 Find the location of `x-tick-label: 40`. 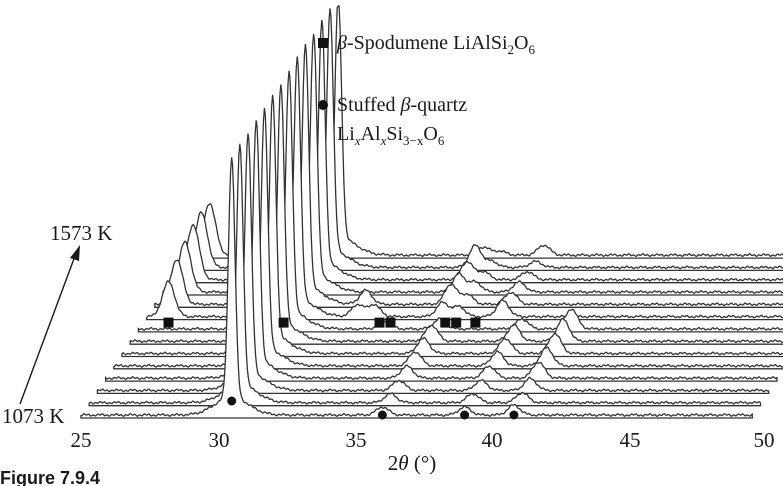

x-tick-label: 40 is located at coordinates (492, 440).